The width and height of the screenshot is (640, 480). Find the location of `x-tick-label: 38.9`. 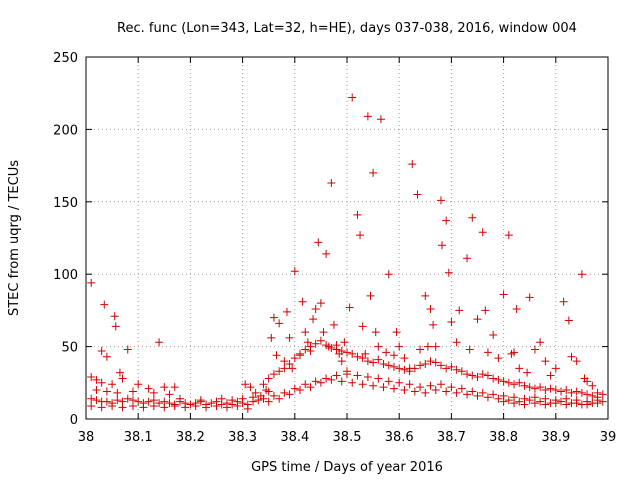

x-tick-label: 38.9 is located at coordinates (555, 437).